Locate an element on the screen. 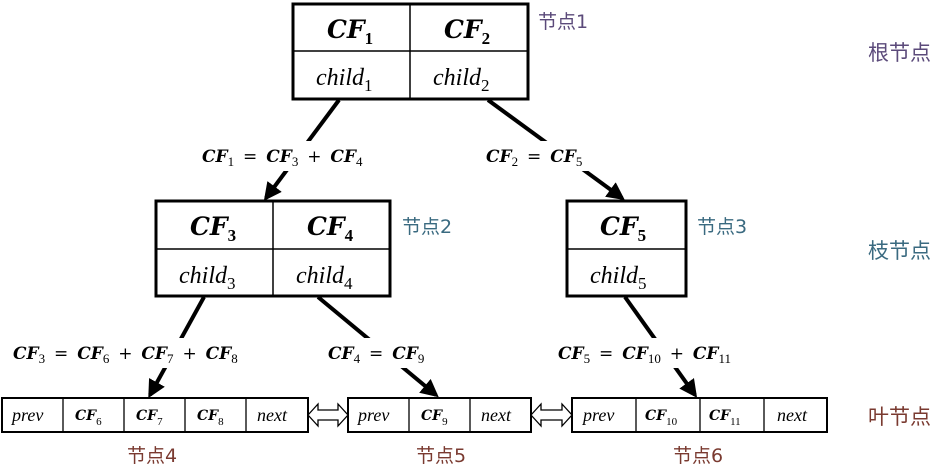  cf-label: CF1 is located at coordinates (350, 31).